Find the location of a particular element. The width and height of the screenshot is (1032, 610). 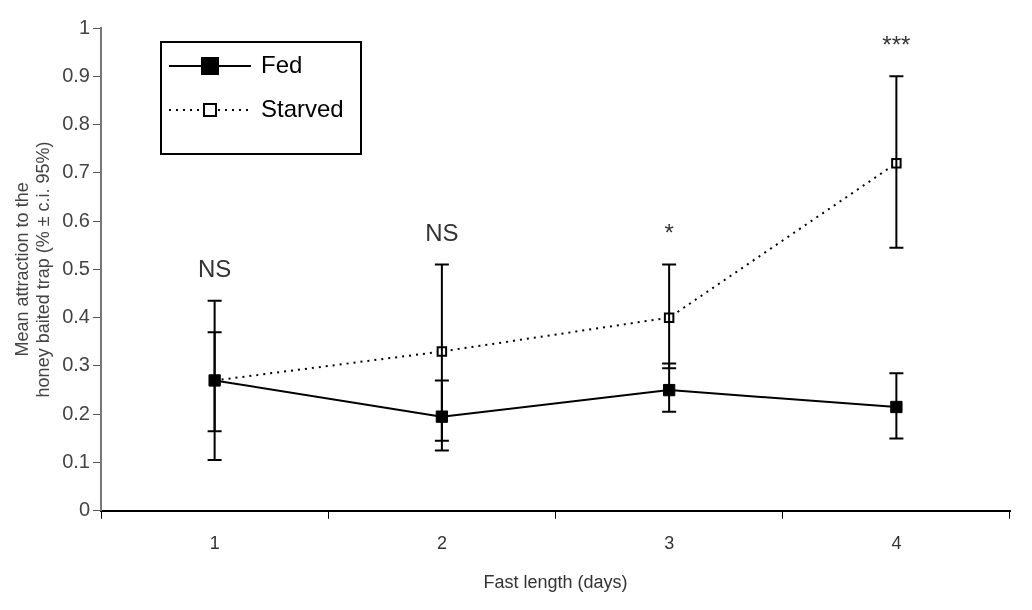

annotation: * is located at coordinates (669, 233).